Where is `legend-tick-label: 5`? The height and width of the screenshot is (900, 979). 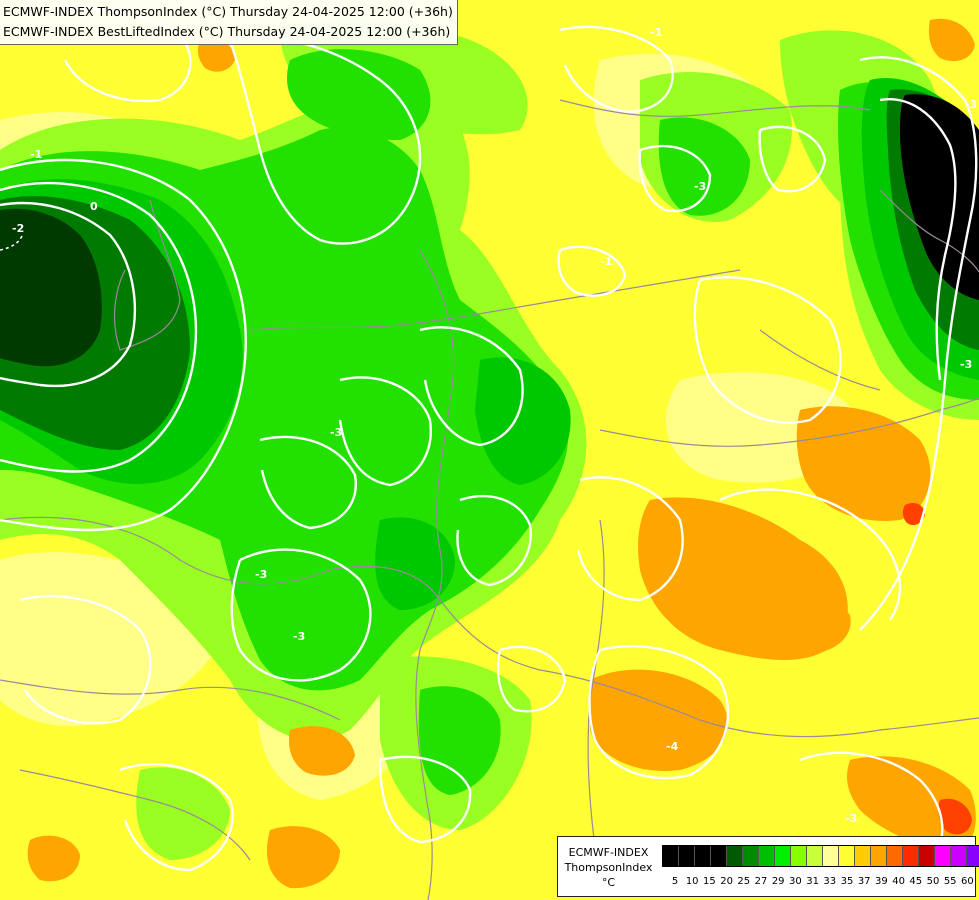 legend-tick-label: 5 is located at coordinates (675, 881).